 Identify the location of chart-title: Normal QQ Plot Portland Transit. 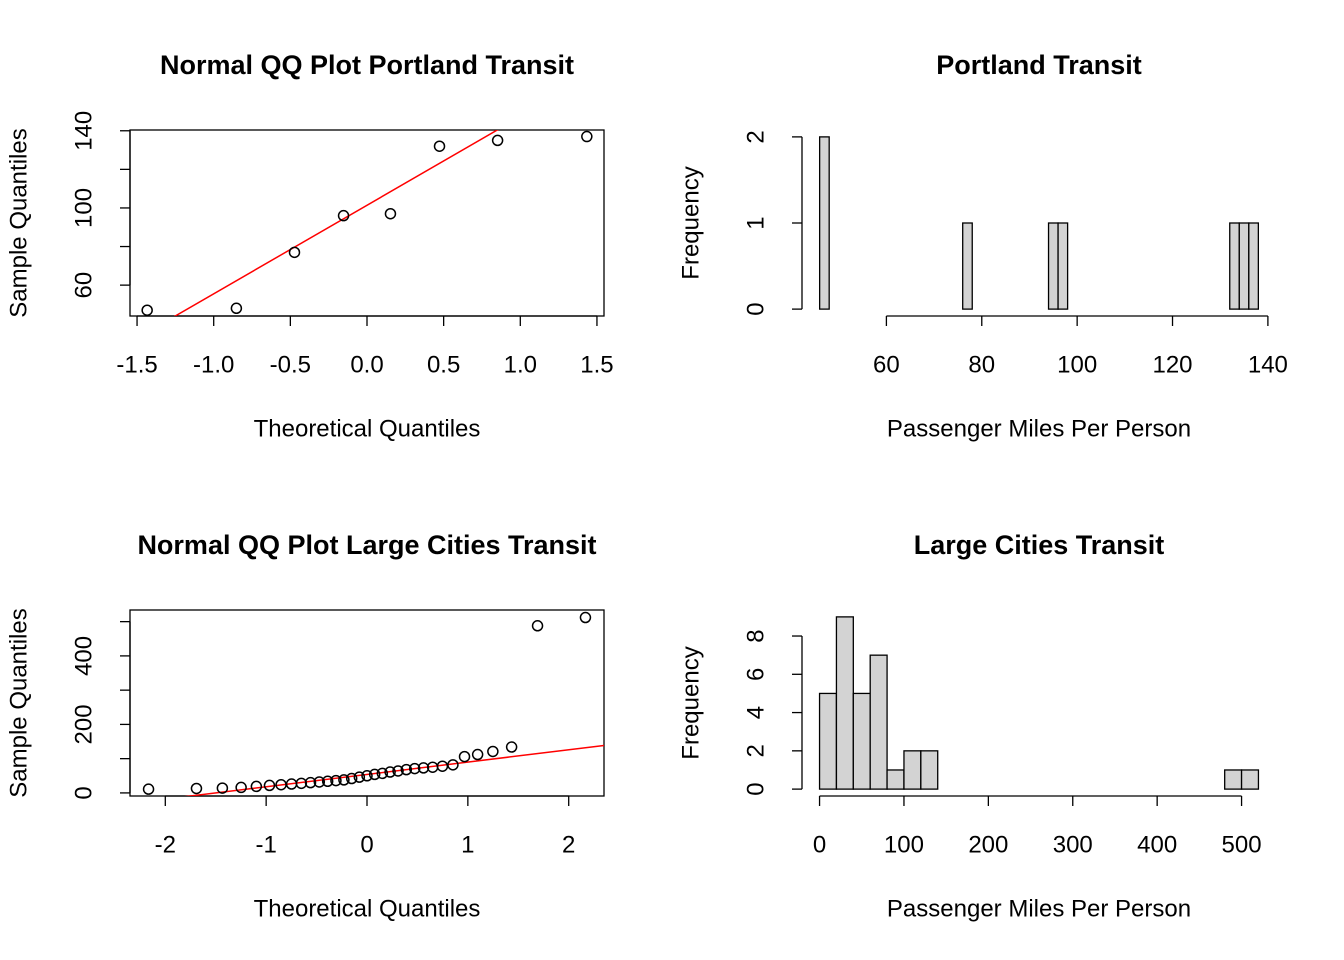
(367, 65).